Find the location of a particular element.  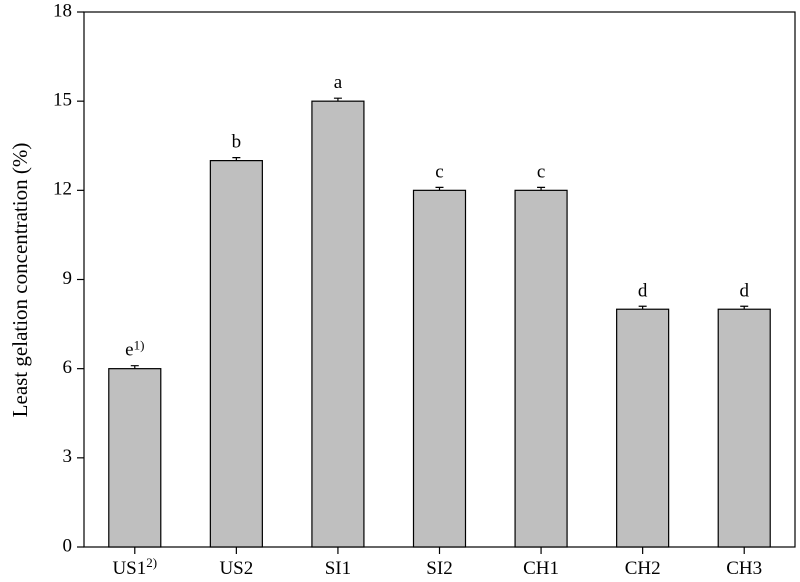

x-tick-label: US2 is located at coordinates (236, 568).